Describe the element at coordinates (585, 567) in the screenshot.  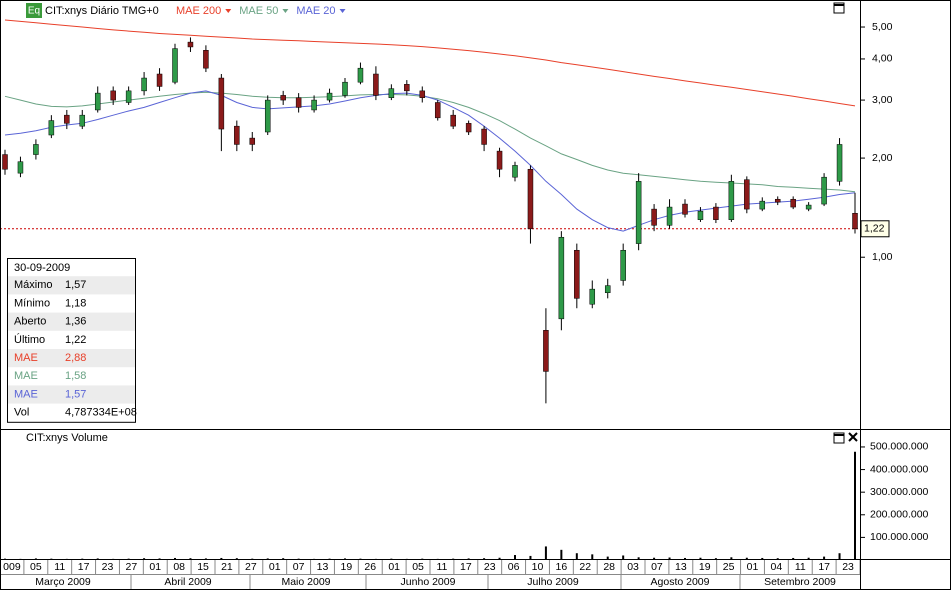
I see `x-tick-label: 22` at that location.